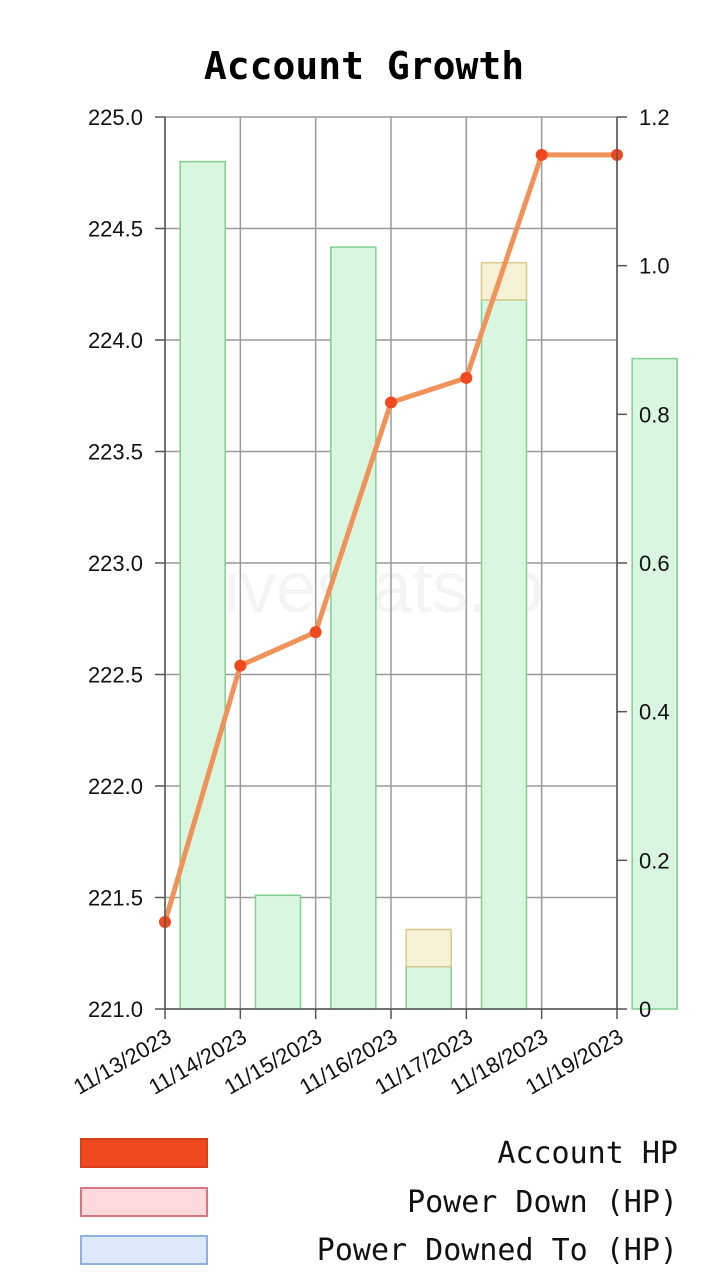  What do you see at coordinates (115, 563) in the screenshot?
I see `left-tick-label: 223.0` at bounding box center [115, 563].